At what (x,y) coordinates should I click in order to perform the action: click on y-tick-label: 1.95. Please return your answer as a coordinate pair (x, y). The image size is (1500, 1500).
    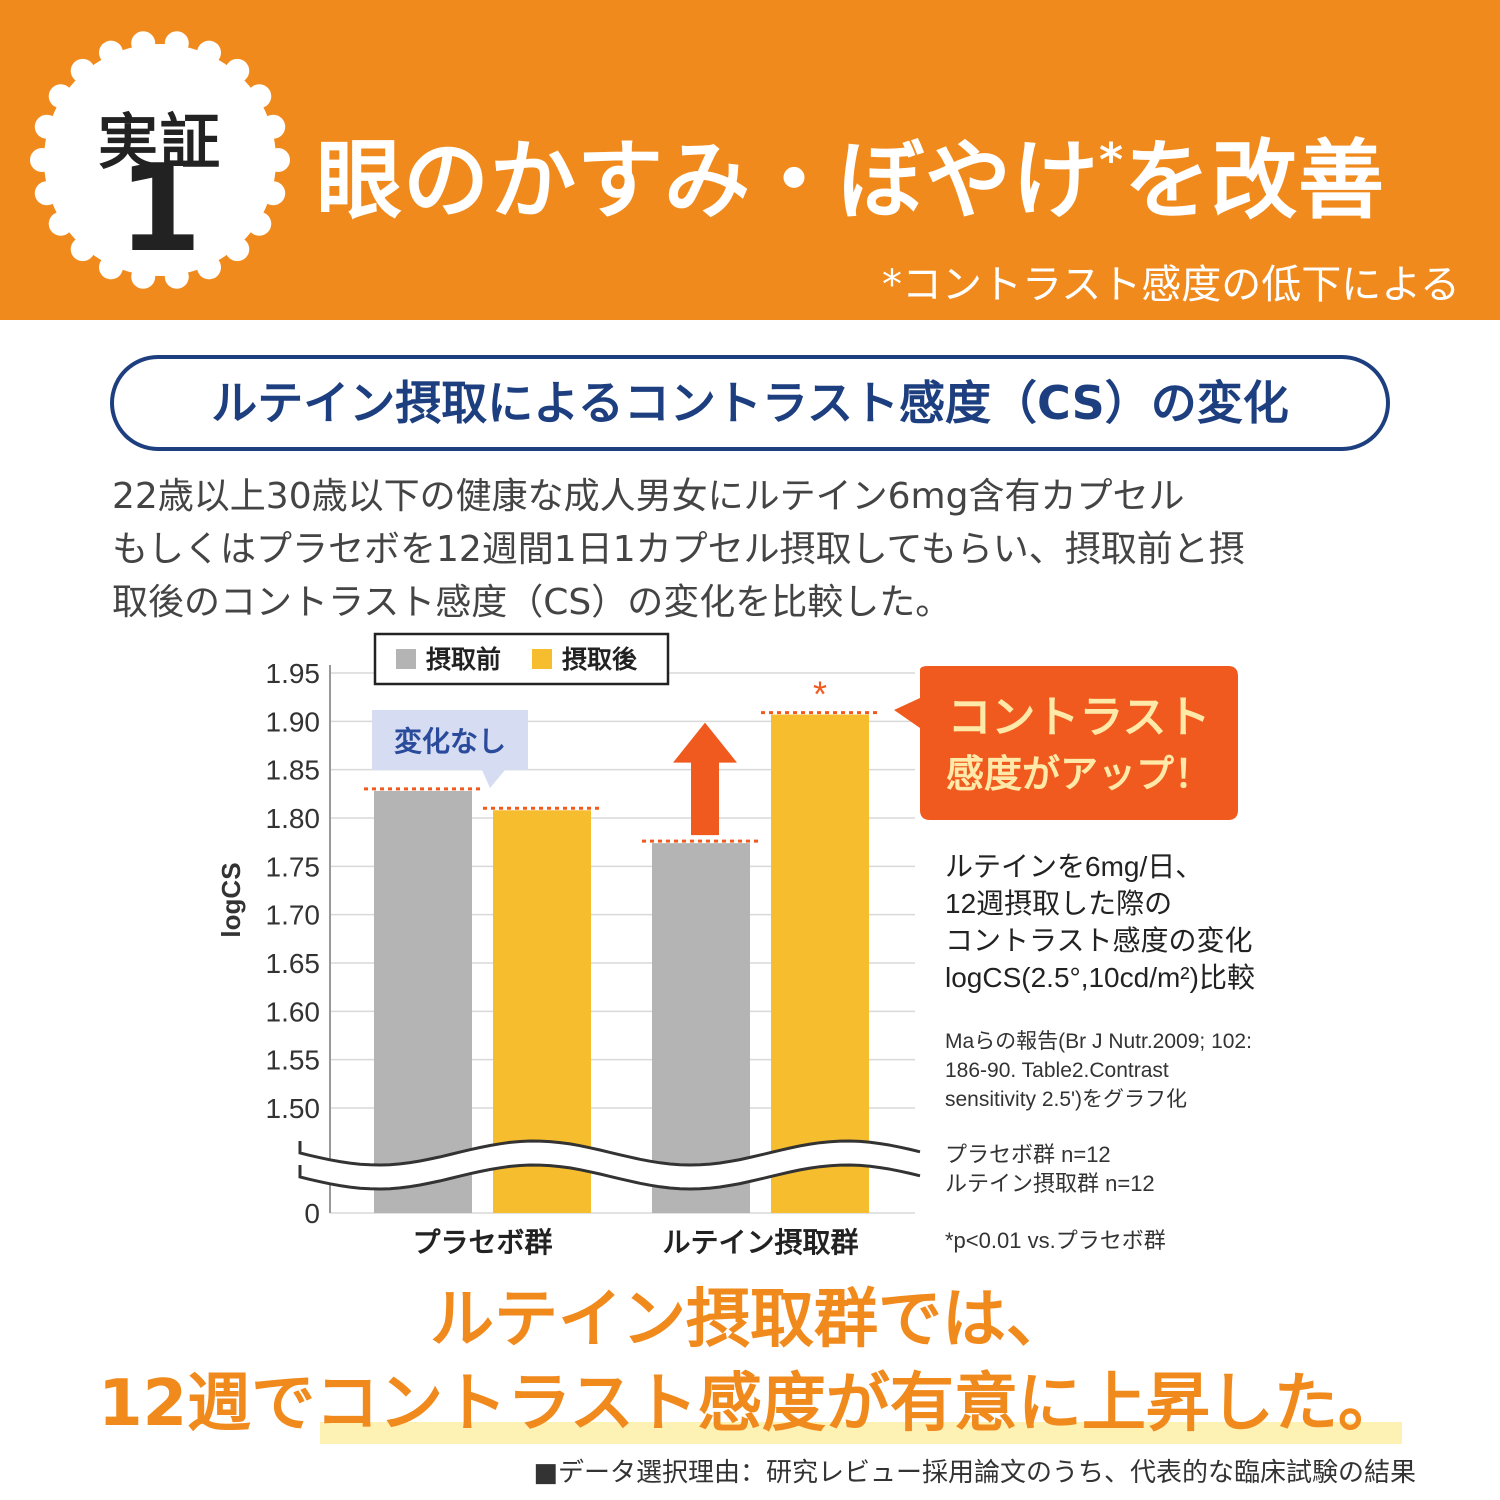
    Looking at the image, I should click on (293, 673).